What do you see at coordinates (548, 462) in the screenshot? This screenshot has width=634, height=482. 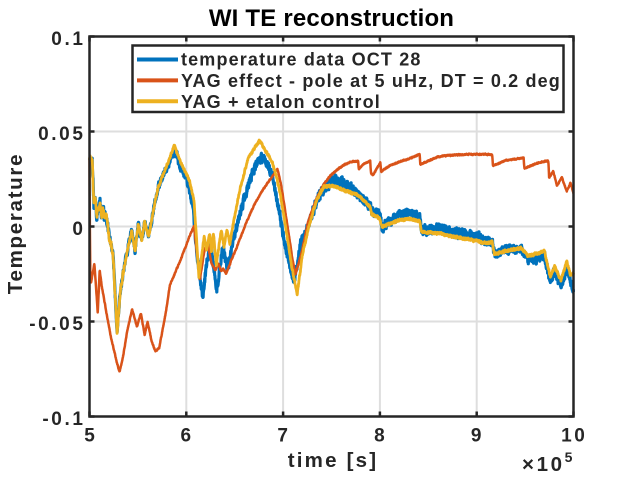 I see `svg-text: ×10⁵` at bounding box center [548, 462].